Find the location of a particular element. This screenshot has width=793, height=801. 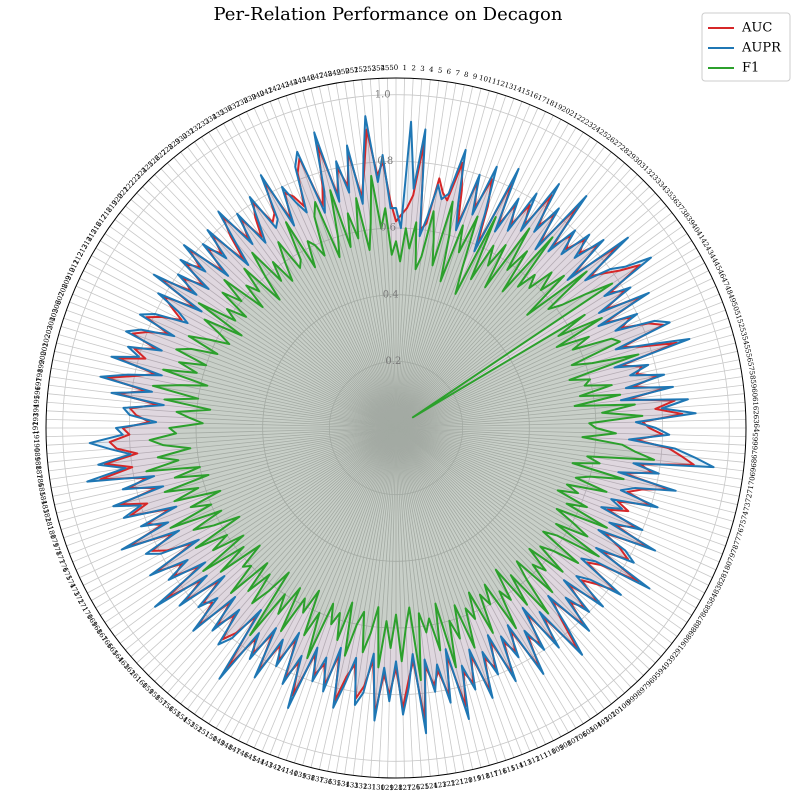

category-label: 118 is located at coordinates (483, 777).